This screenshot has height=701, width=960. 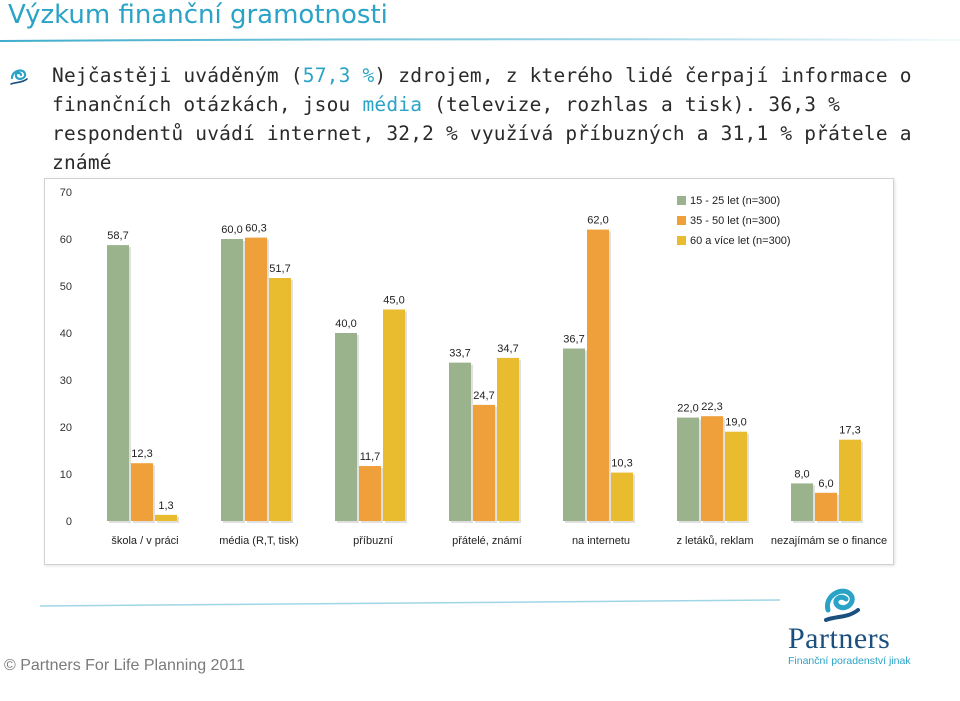 What do you see at coordinates (849, 661) in the screenshot?
I see `partners-logo-tagline: Finanční poradenství jinak` at bounding box center [849, 661].